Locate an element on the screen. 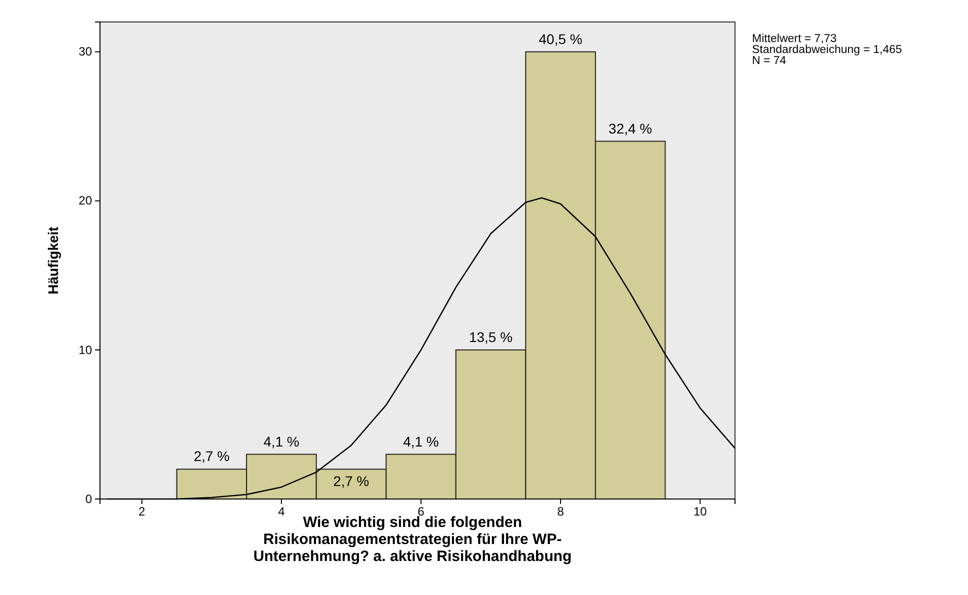 The height and width of the screenshot is (595, 968). annotation: 13,5 % is located at coordinates (490, 336).